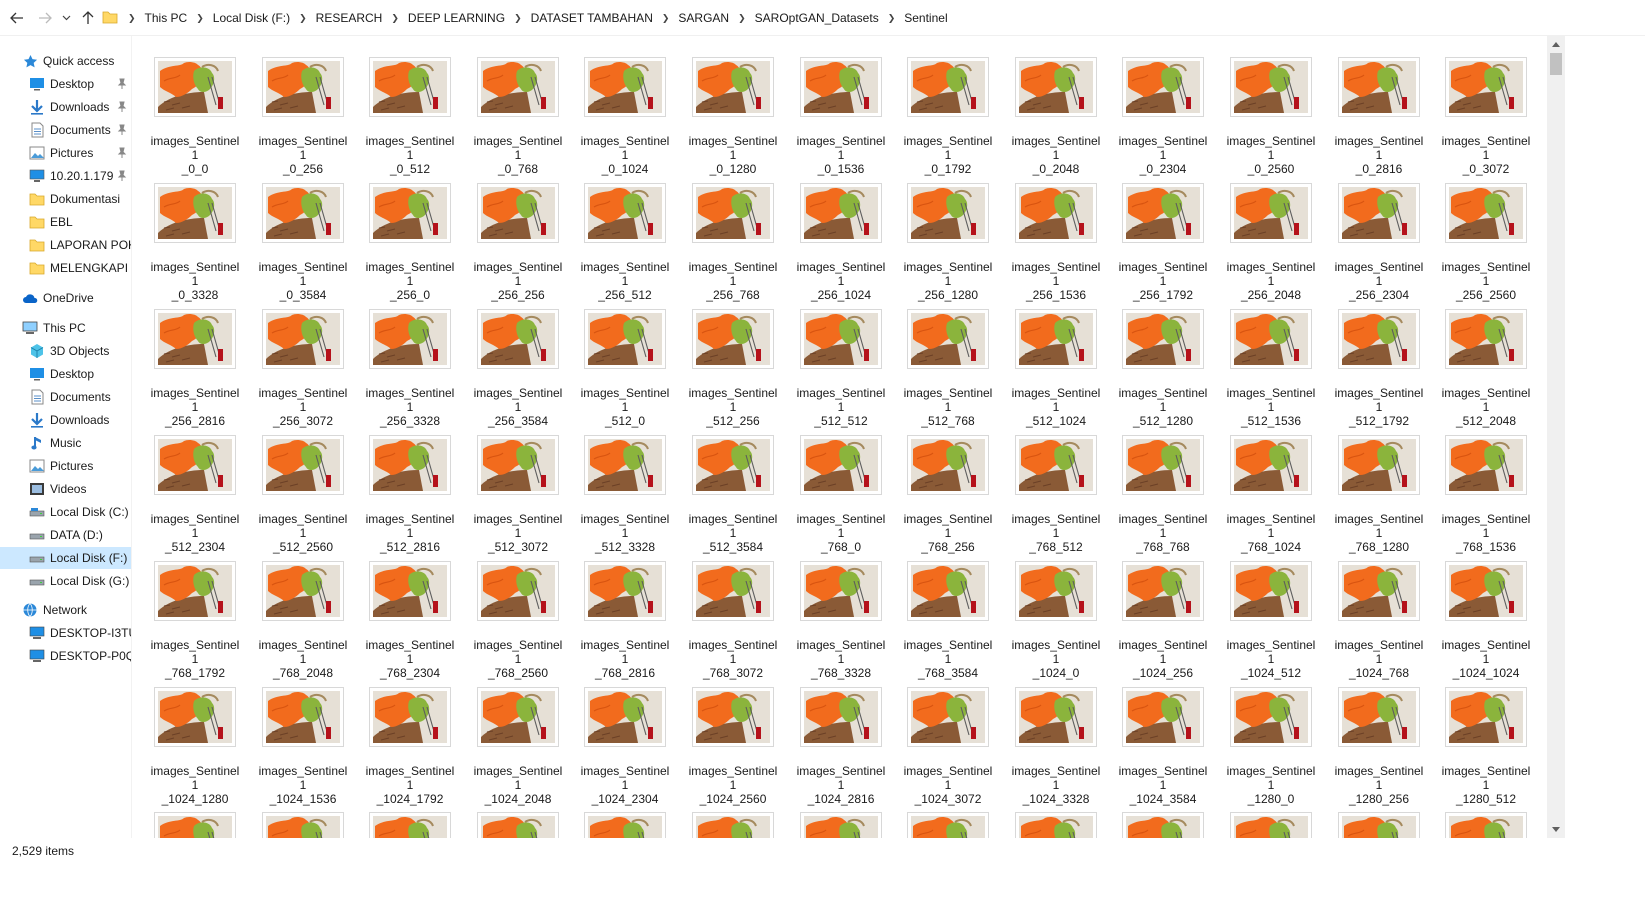  What do you see at coordinates (65, 176) in the screenshot?
I see `sidebar-item-network-share: 10.20.1.179` at bounding box center [65, 176].